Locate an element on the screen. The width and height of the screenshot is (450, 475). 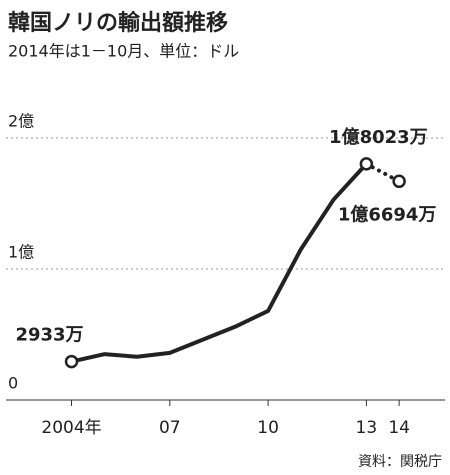
x-tick-label: 07 is located at coordinates (170, 428).